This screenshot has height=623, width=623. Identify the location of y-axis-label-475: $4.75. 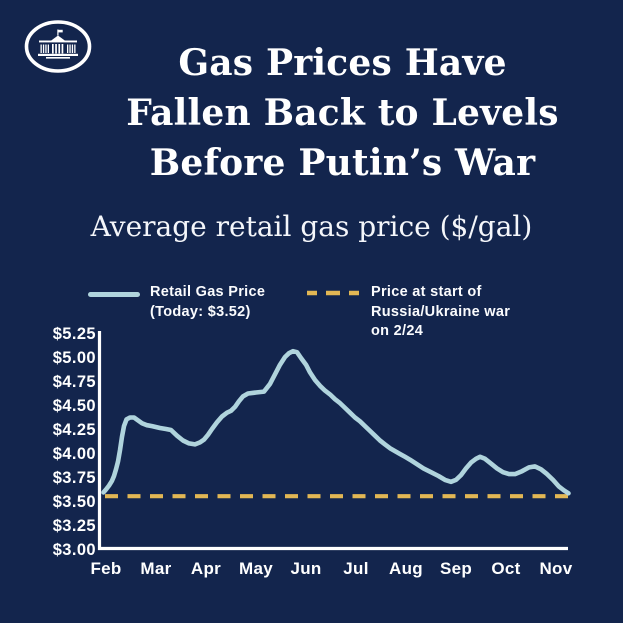
(74, 382).